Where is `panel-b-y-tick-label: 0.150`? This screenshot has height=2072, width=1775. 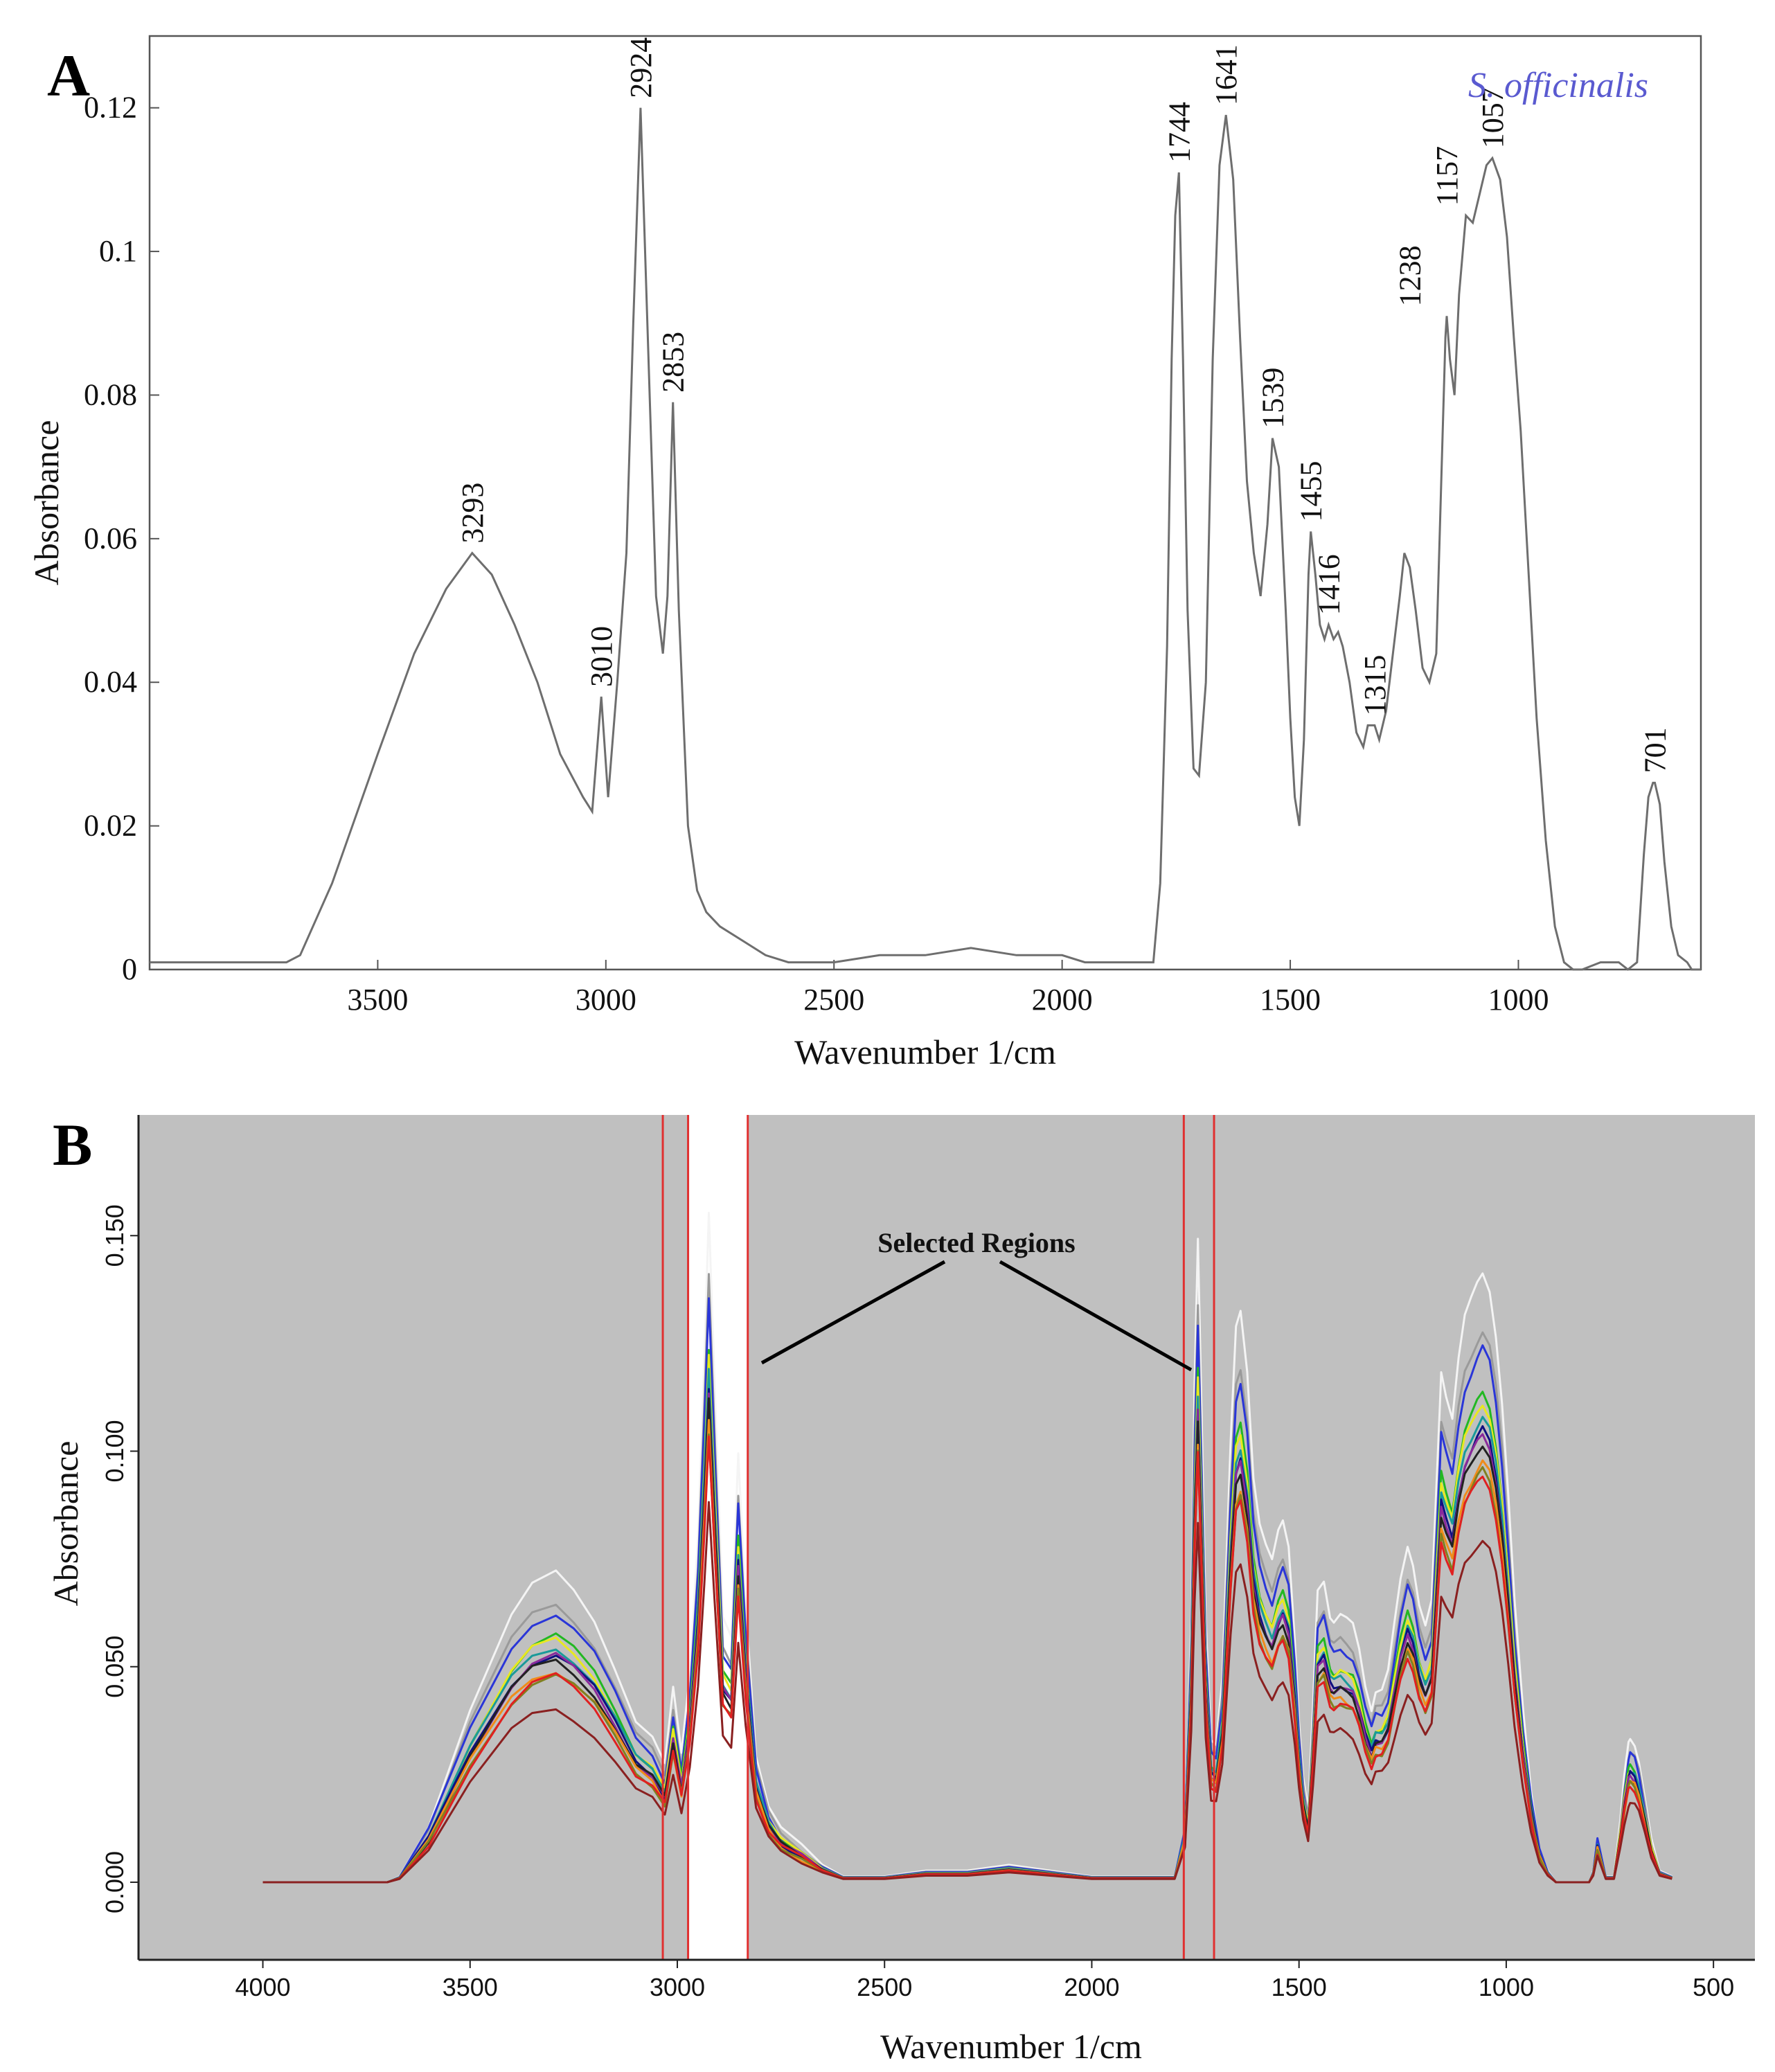
panel-b-y-tick-label: 0.150 is located at coordinates (114, 1235).